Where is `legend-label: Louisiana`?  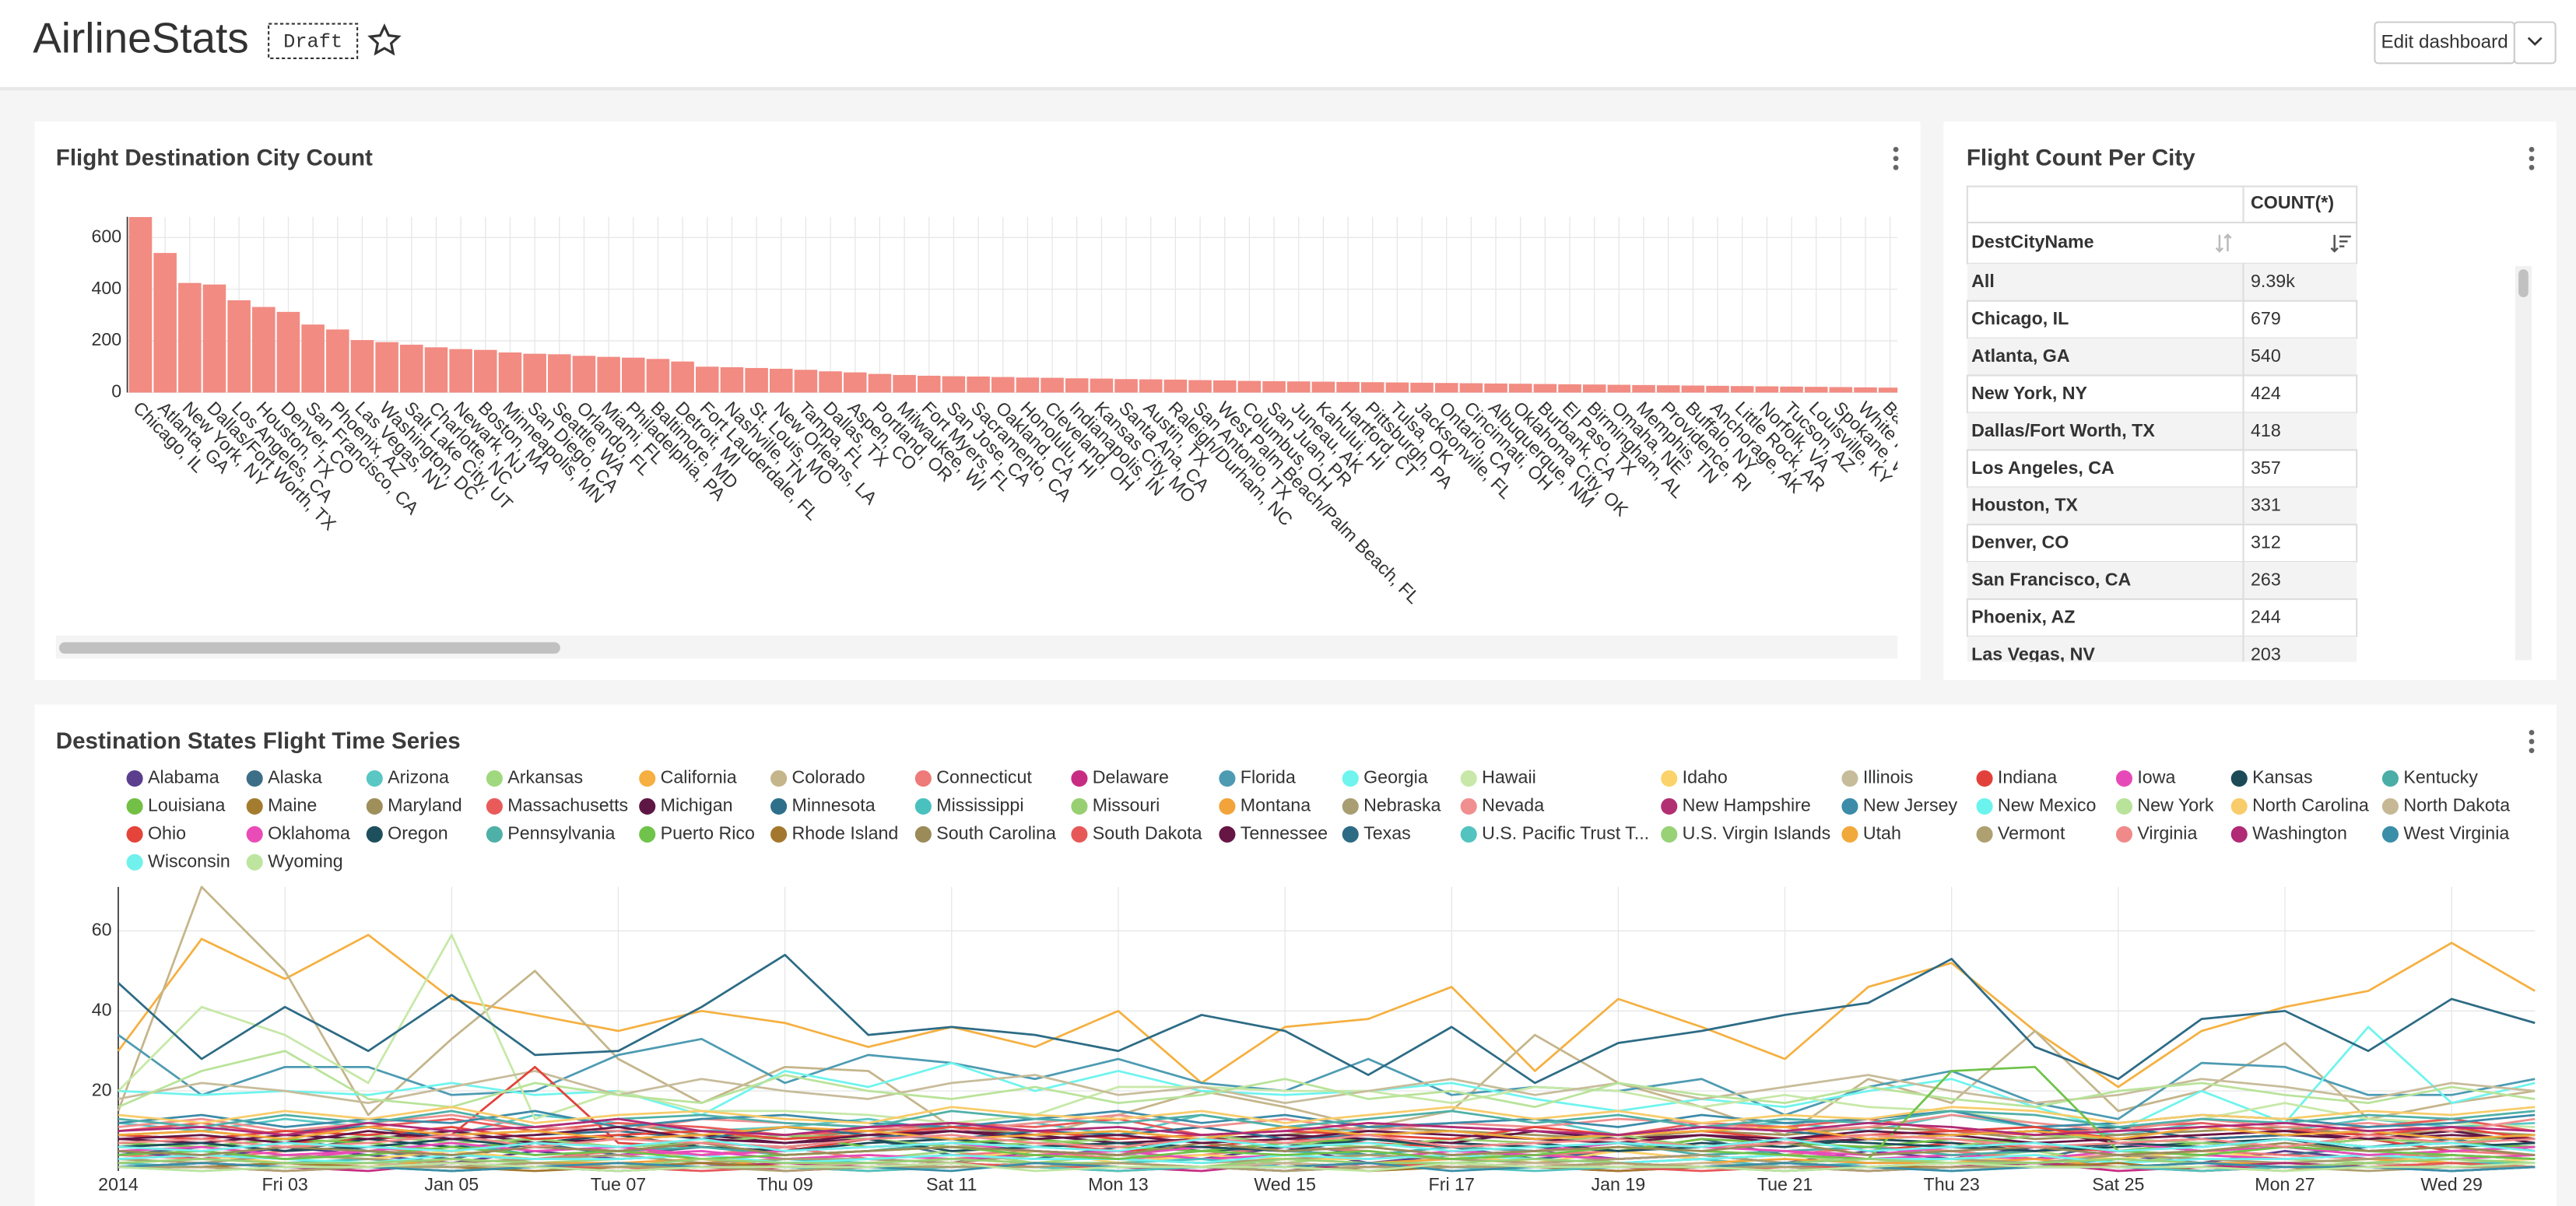
legend-label: Louisiana is located at coordinates (187, 805).